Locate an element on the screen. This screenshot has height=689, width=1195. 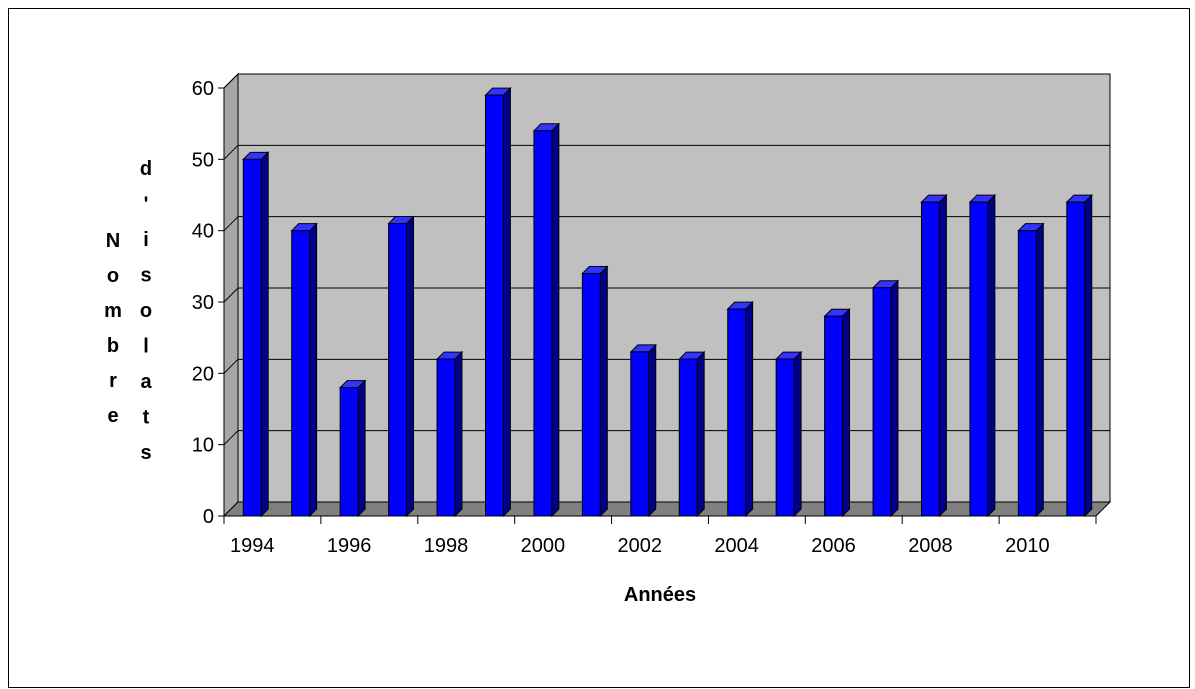
x-tick-label: 1994 is located at coordinates (252, 546).